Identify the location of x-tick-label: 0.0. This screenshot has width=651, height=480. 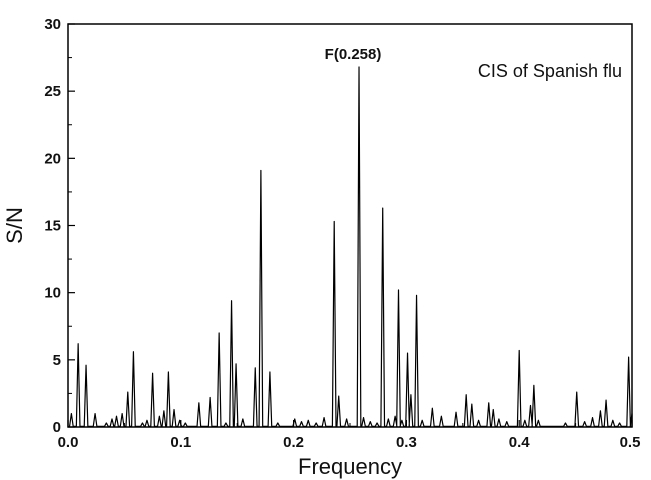
(68, 442).